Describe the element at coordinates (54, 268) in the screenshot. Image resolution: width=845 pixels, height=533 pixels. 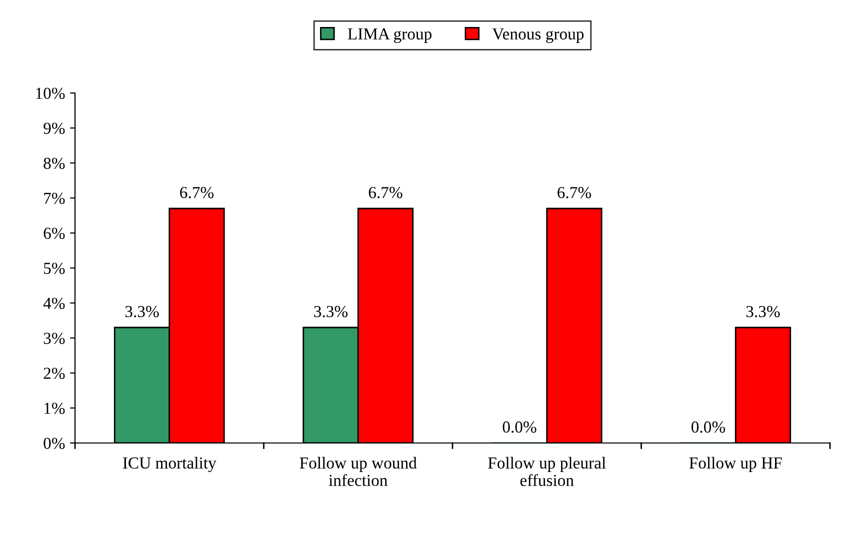
I see `y-tick-label: 5%` at that location.